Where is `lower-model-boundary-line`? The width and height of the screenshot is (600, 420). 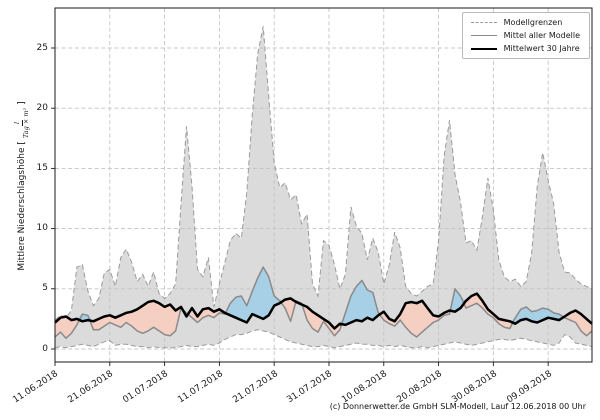
lower-model-boundary-line is located at coordinates (323, 339).